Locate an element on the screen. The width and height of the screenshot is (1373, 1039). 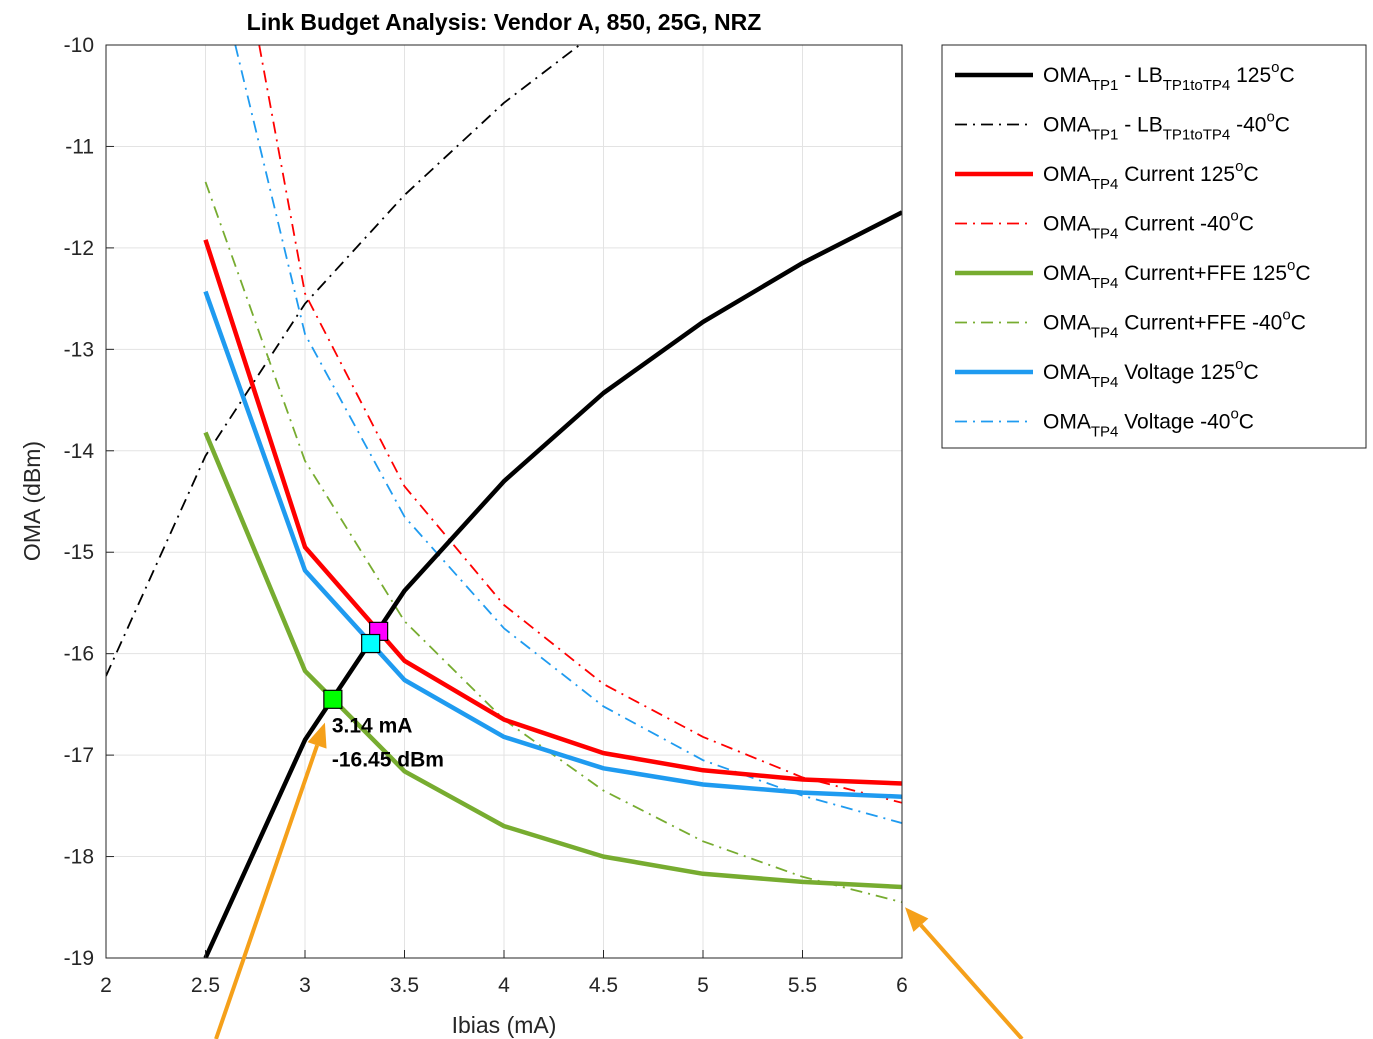
legend-item-lbm40: OMATP1 - LBTP1toTP4 -40oC is located at coordinates (1122, 126).